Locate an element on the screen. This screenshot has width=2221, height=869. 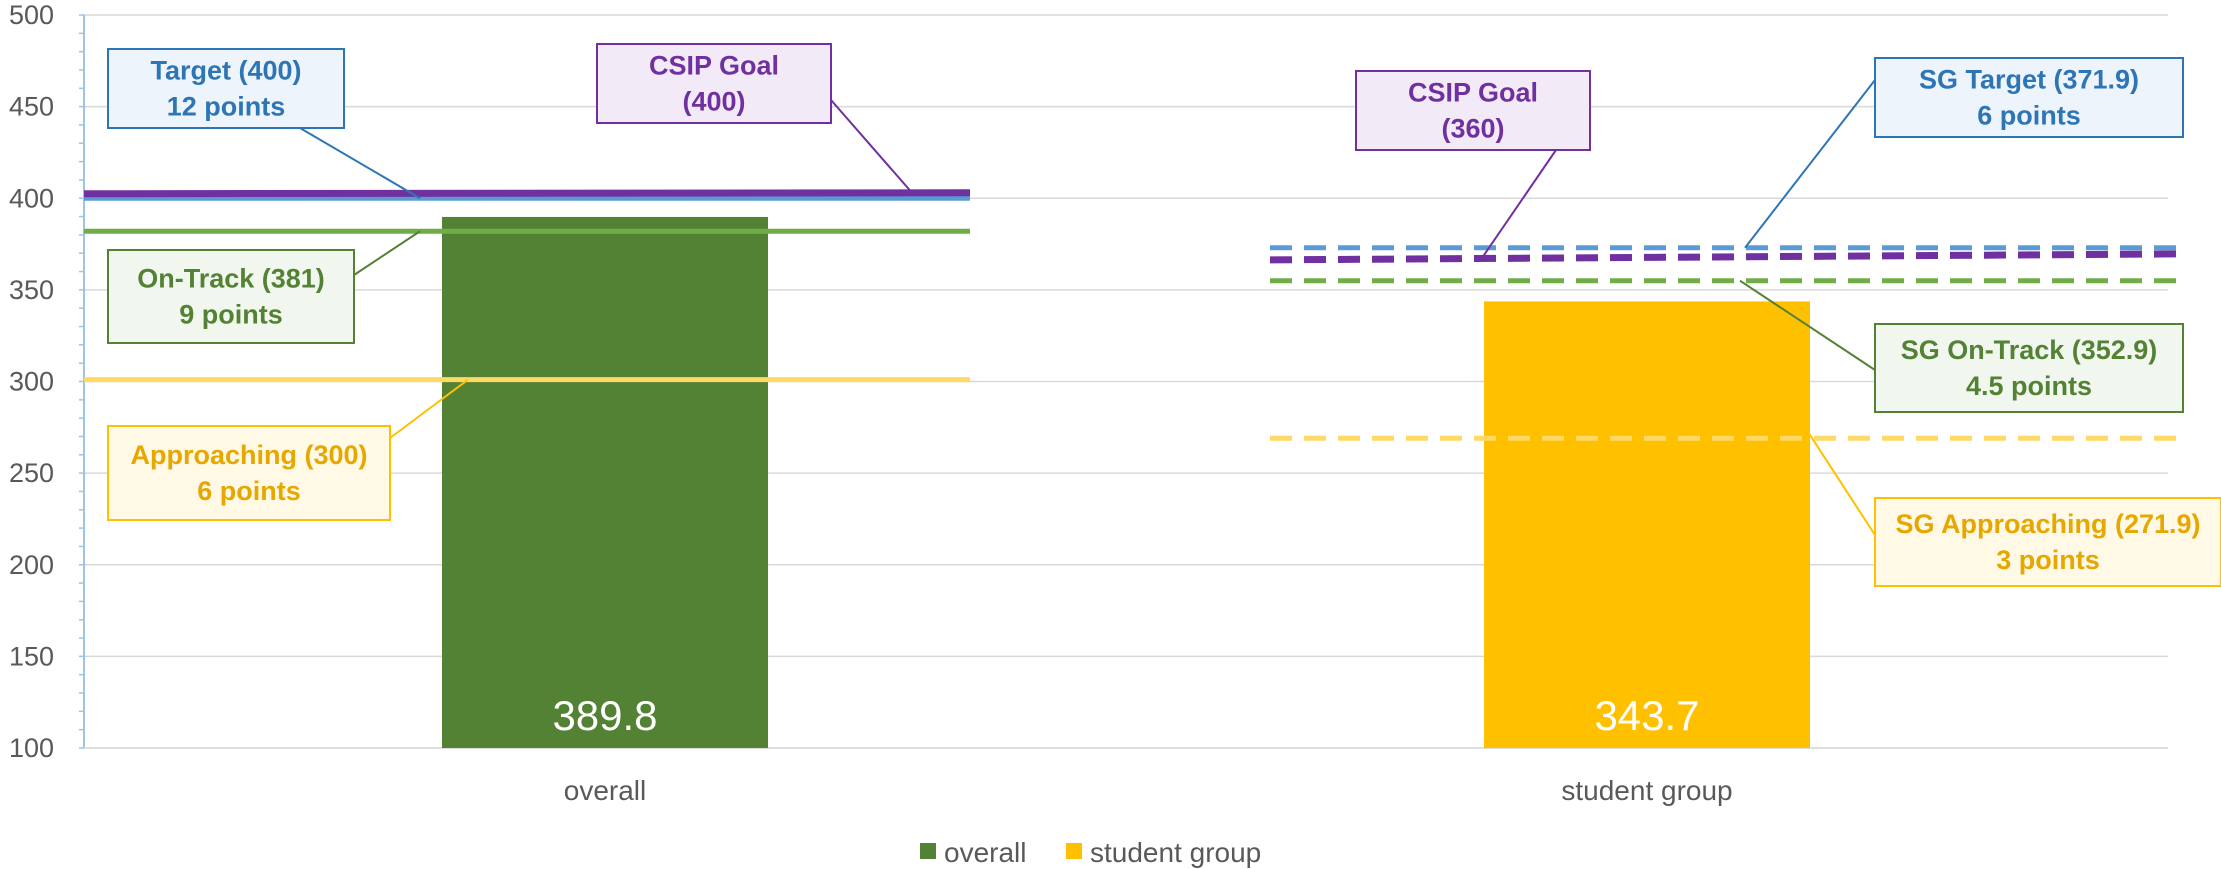
y-tick-label: 200 is located at coordinates (31, 565).